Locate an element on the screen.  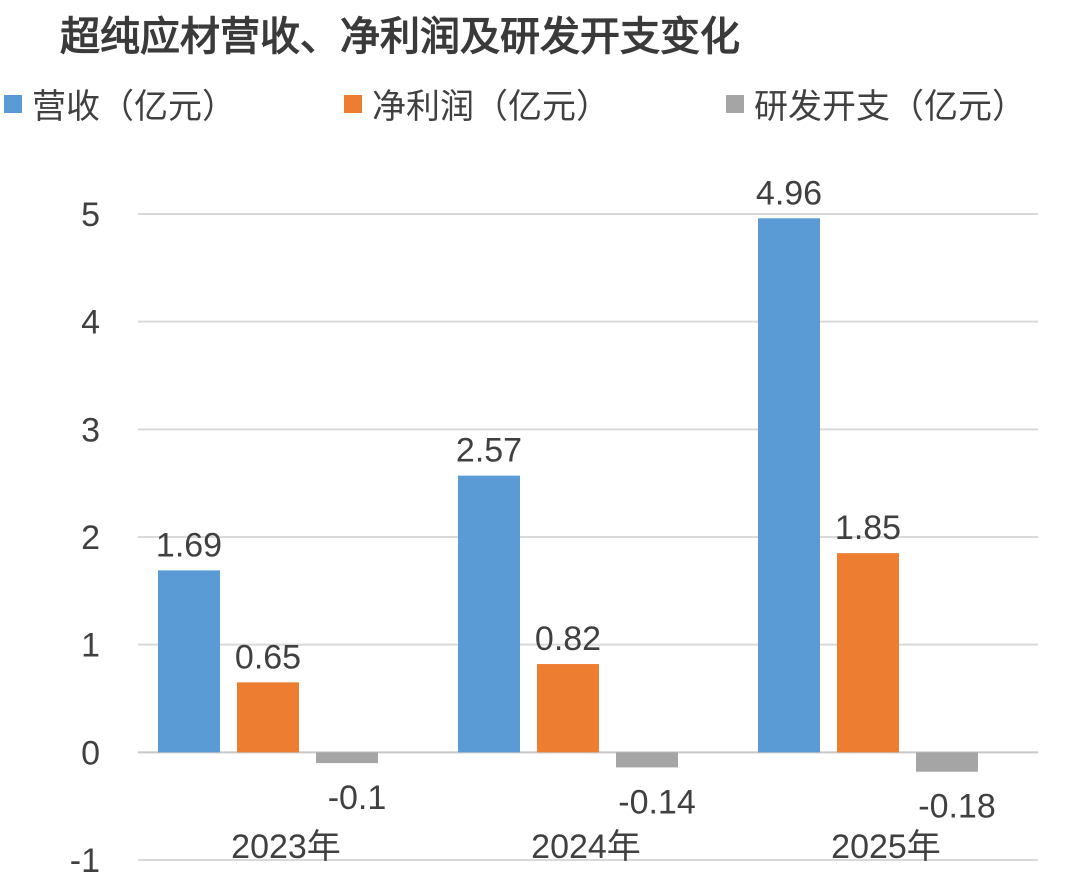
legend-label: 研发开支（亿元） is located at coordinates (890, 107).